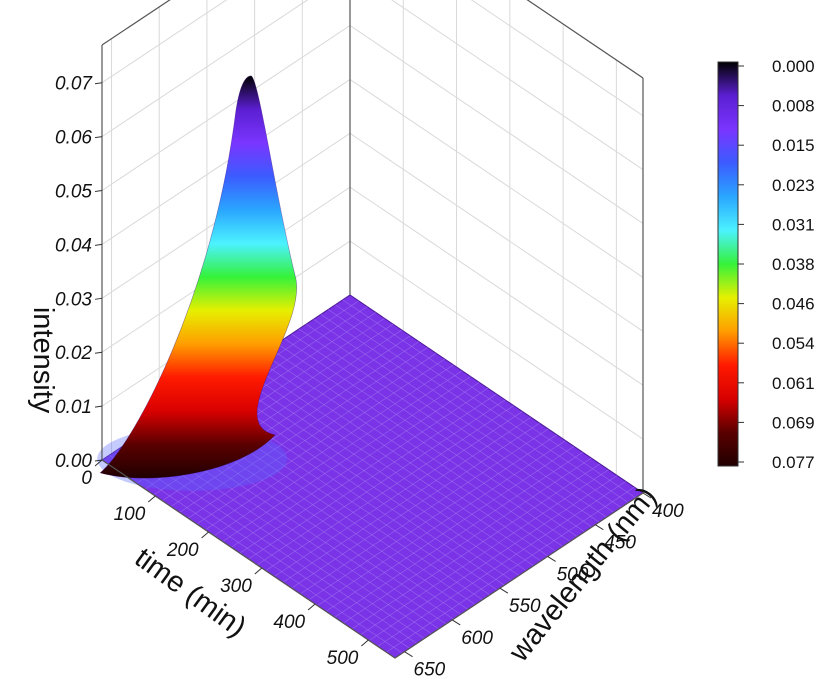 Image resolution: width=827 pixels, height=697 pixels. What do you see at coordinates (73, 192) in the screenshot?
I see `z-tick-label: 0.05` at bounding box center [73, 192].